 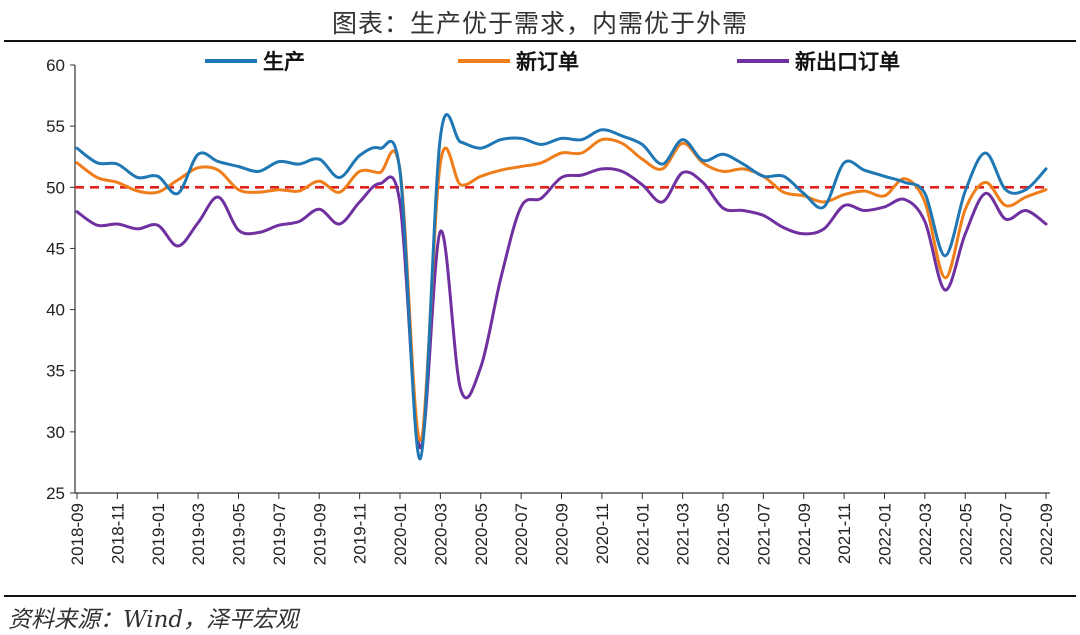 What do you see at coordinates (547, 62) in the screenshot?
I see `legend-label-2: 新订单` at bounding box center [547, 62].